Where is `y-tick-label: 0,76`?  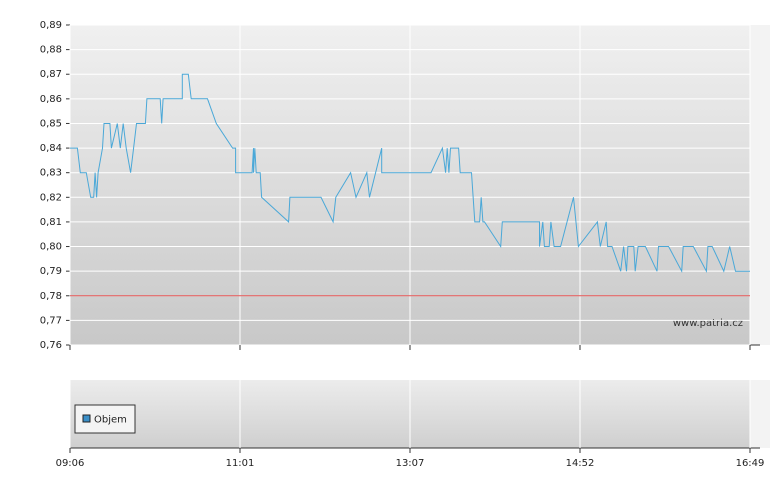
y-tick-label: 0,76 is located at coordinates (51, 345).